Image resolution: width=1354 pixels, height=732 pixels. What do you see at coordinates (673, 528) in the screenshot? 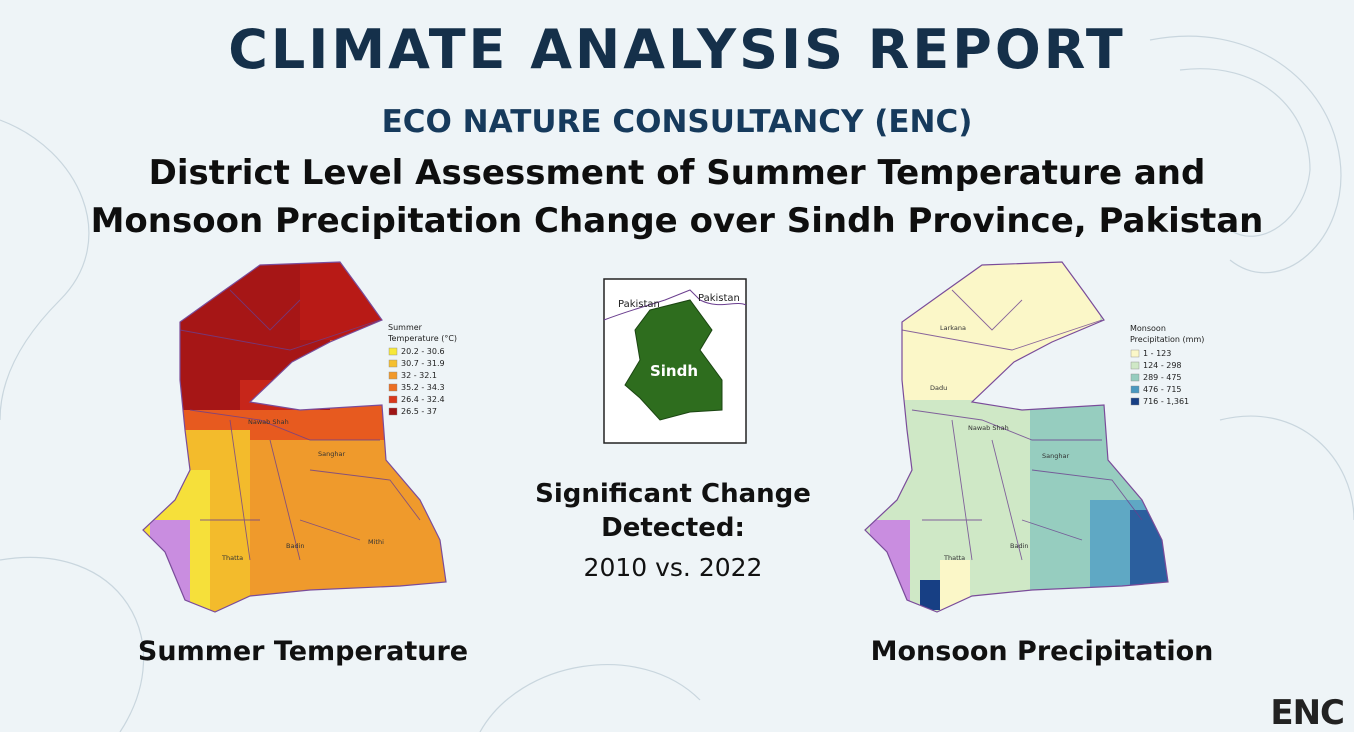
I see `center-text: Detected:` at bounding box center [673, 528].